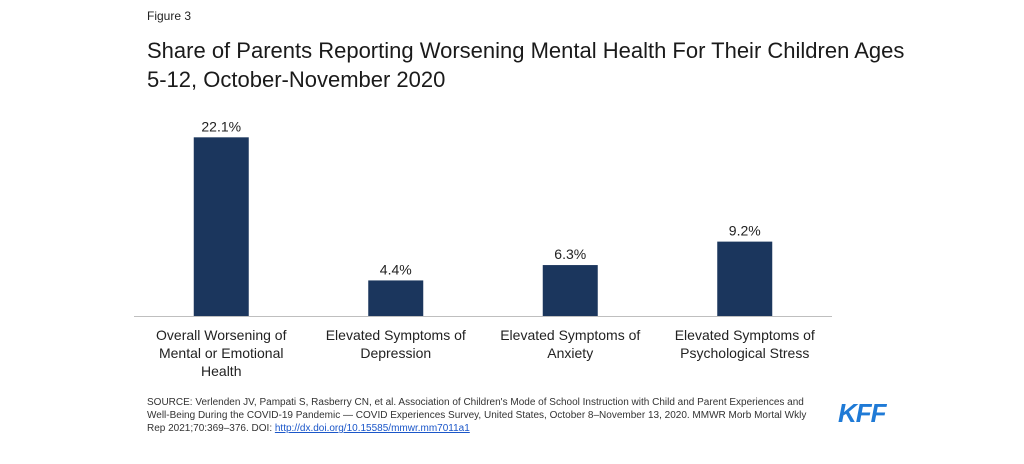 The width and height of the screenshot is (1024, 464). I want to click on category-label-4: Elevated Symptoms of Psychological Stress, so click(745, 344).